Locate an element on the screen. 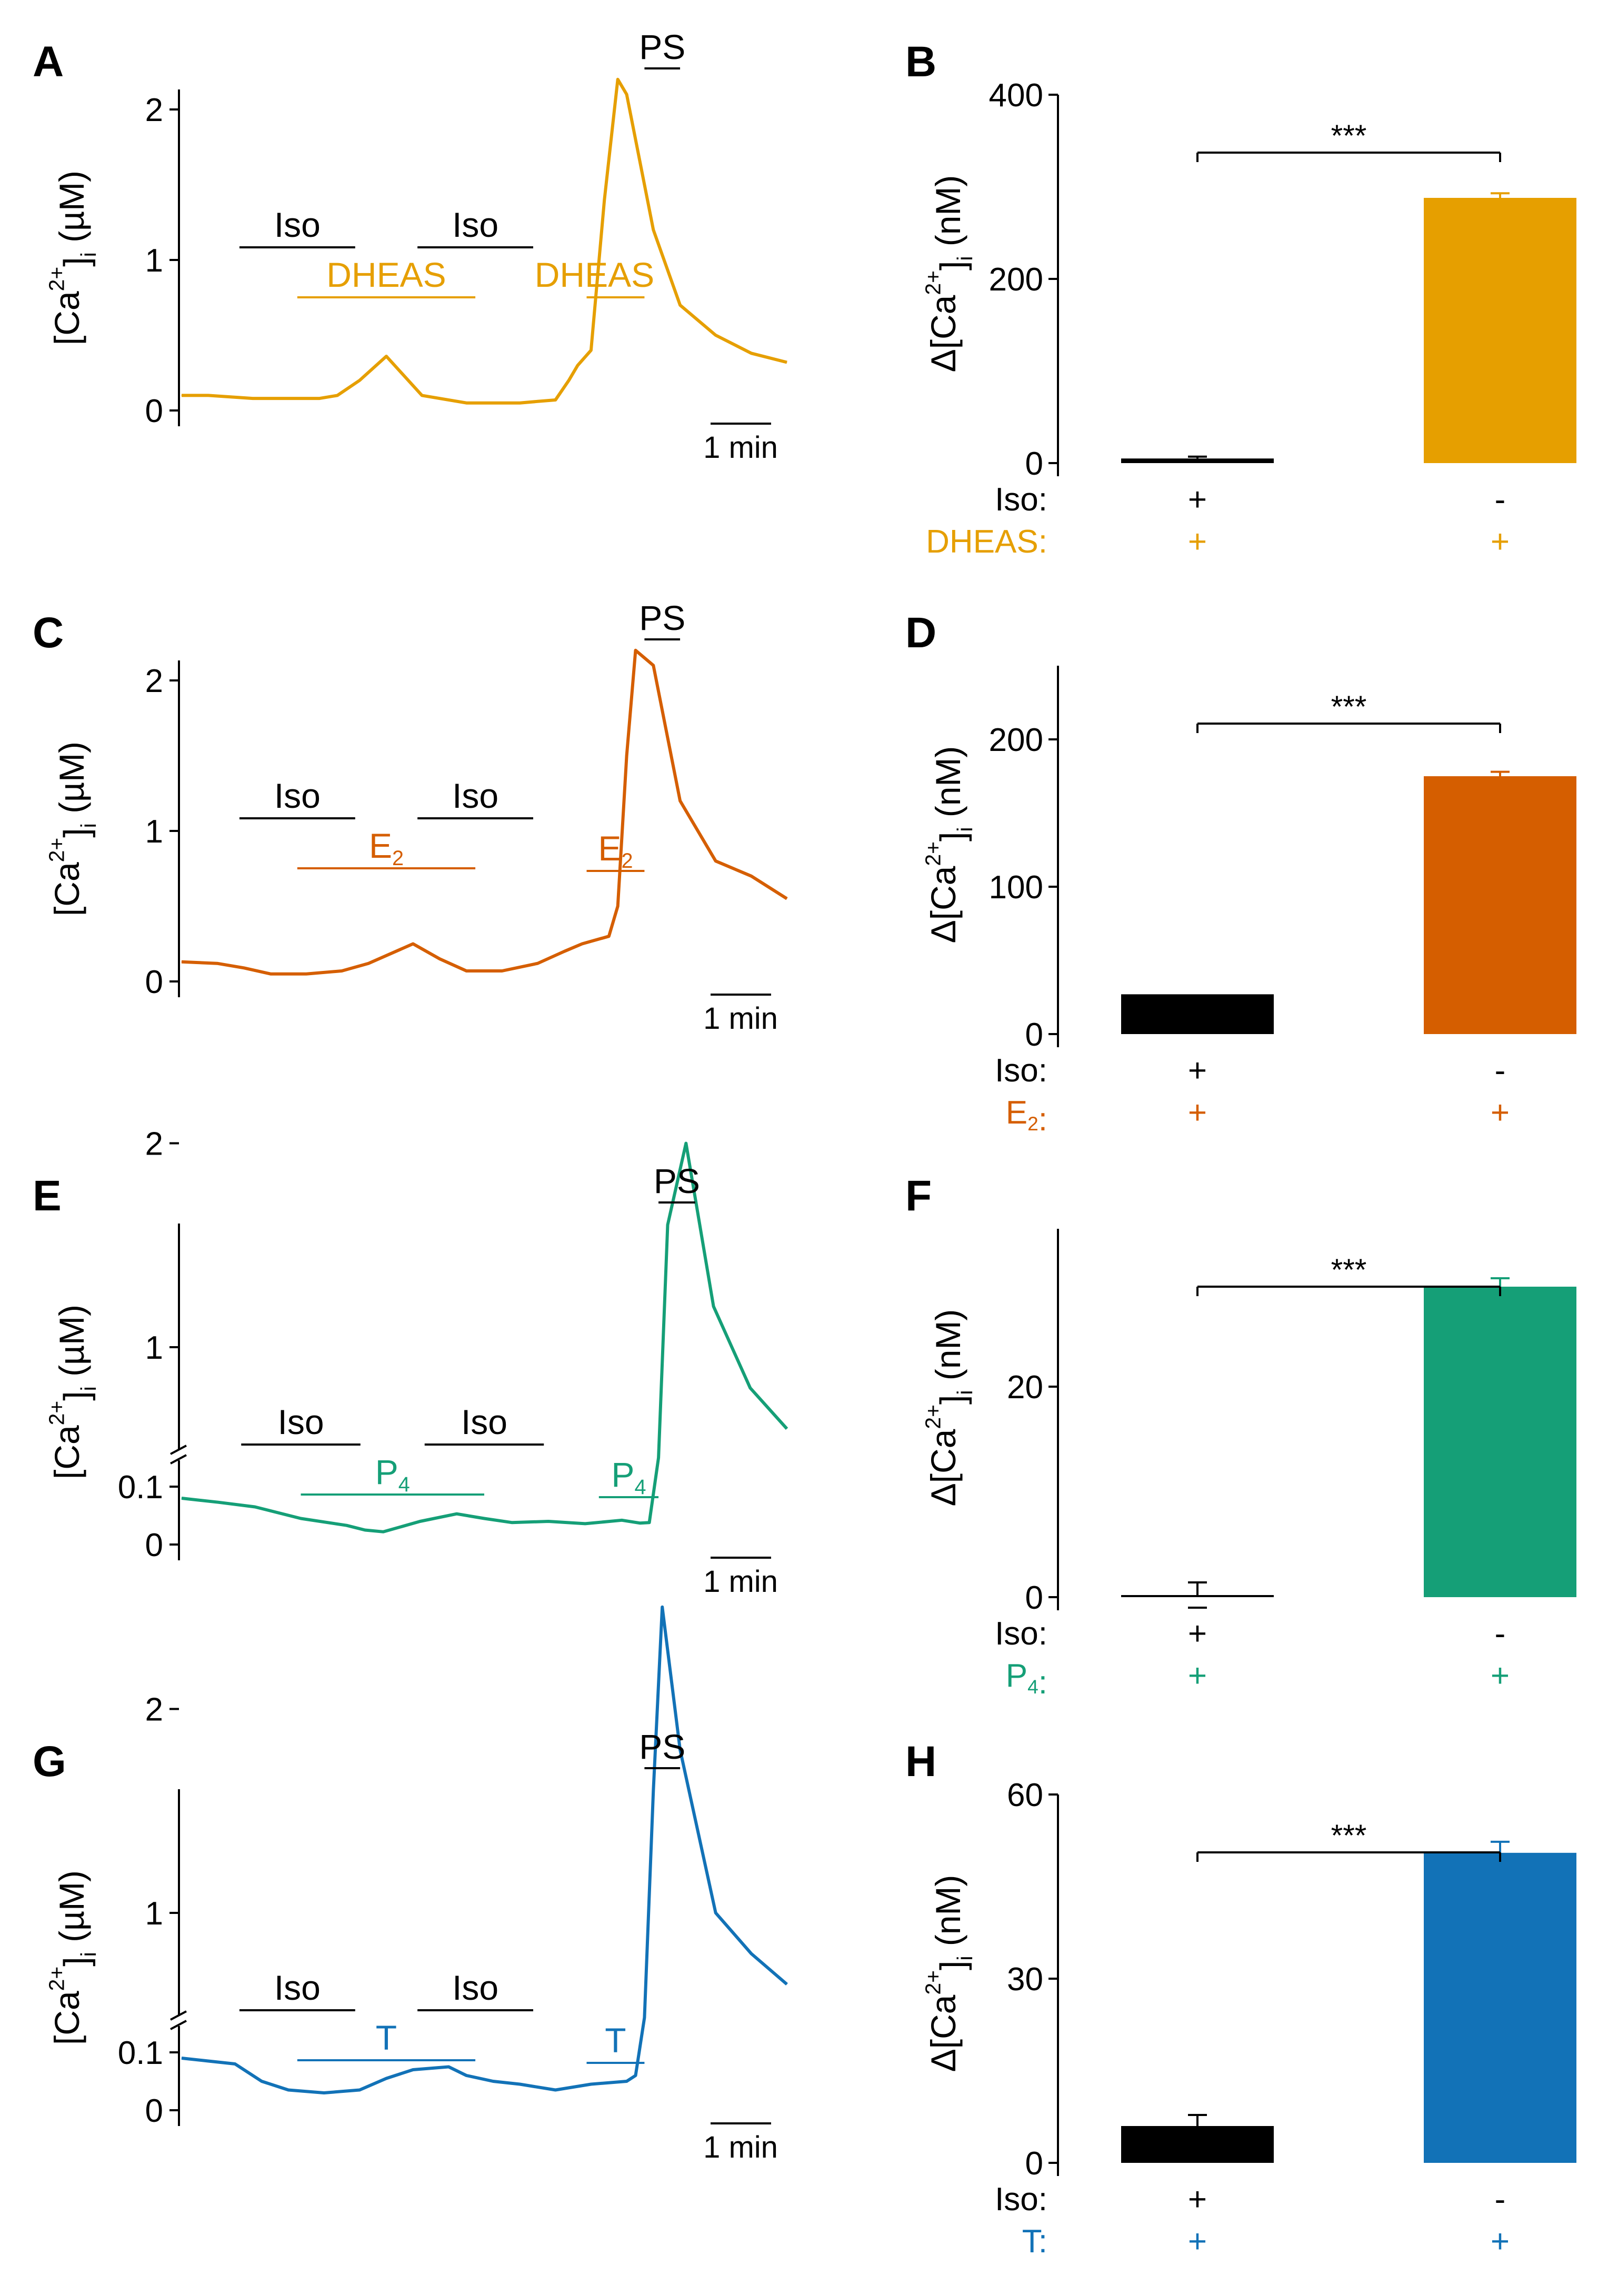 The image size is (1608, 2296). hormone-row-label: E2: is located at coordinates (1026, 1117).